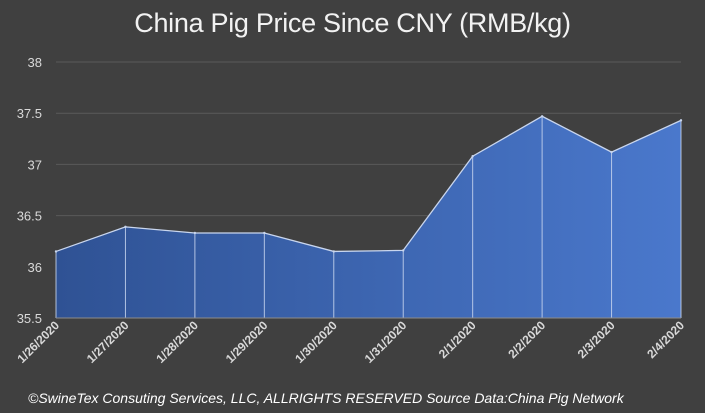  Describe the element at coordinates (457, 339) in the screenshot. I see `x-tick-label: 2/1/2020` at that location.